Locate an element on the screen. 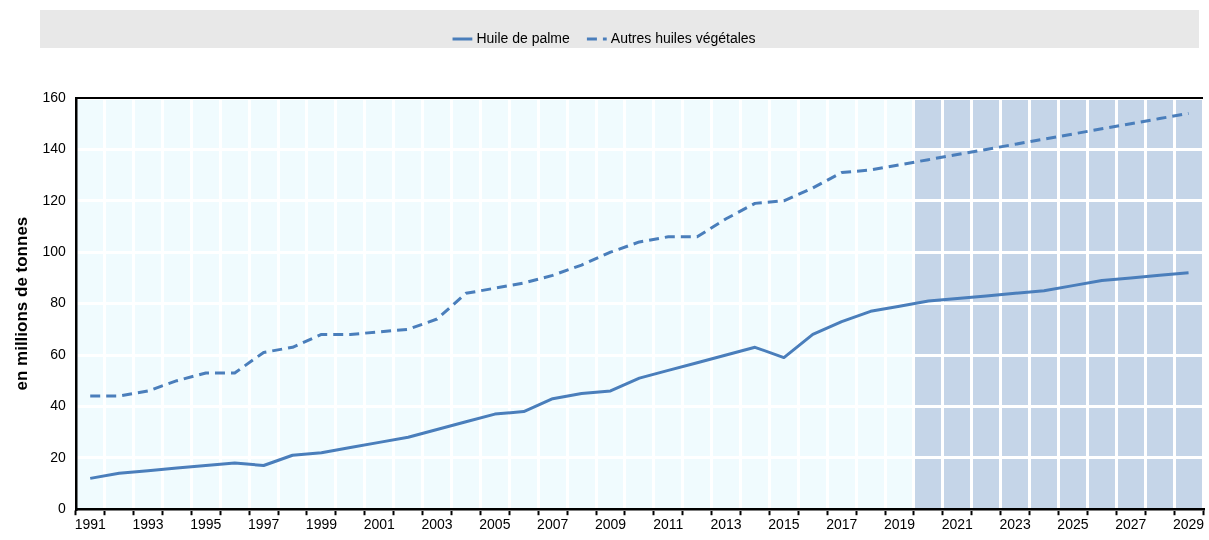  x-tick-label: 2027 is located at coordinates (1131, 524).